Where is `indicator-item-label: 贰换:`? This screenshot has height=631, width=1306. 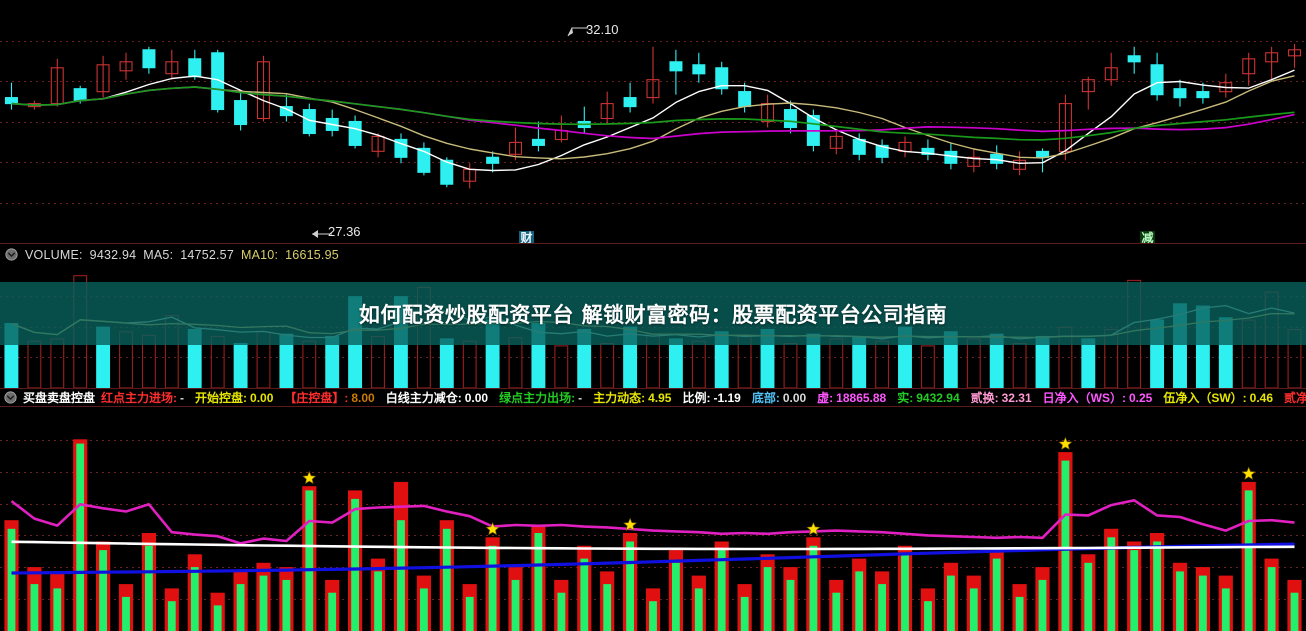
indicator-item-label: 贰换: is located at coordinates (984, 398).